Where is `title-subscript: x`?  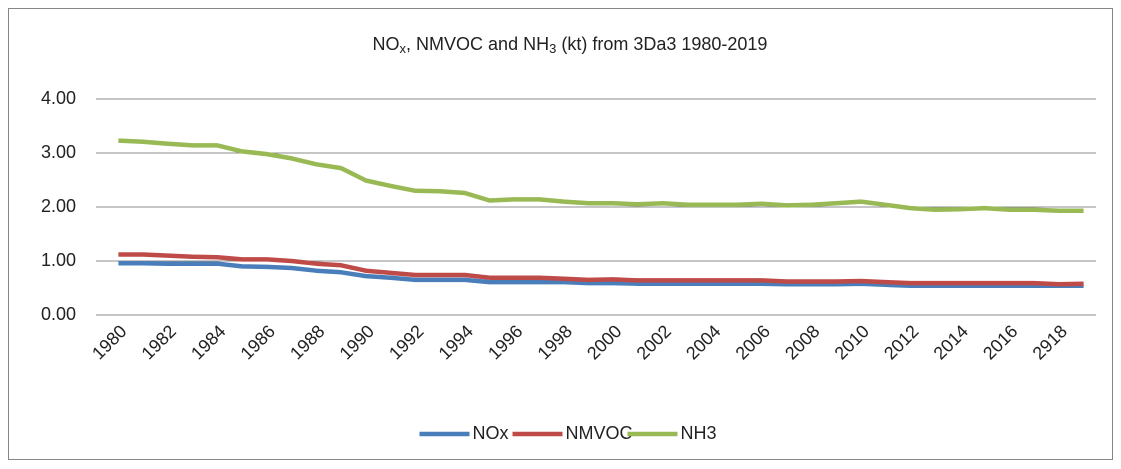
title-subscript: x is located at coordinates (403, 48).